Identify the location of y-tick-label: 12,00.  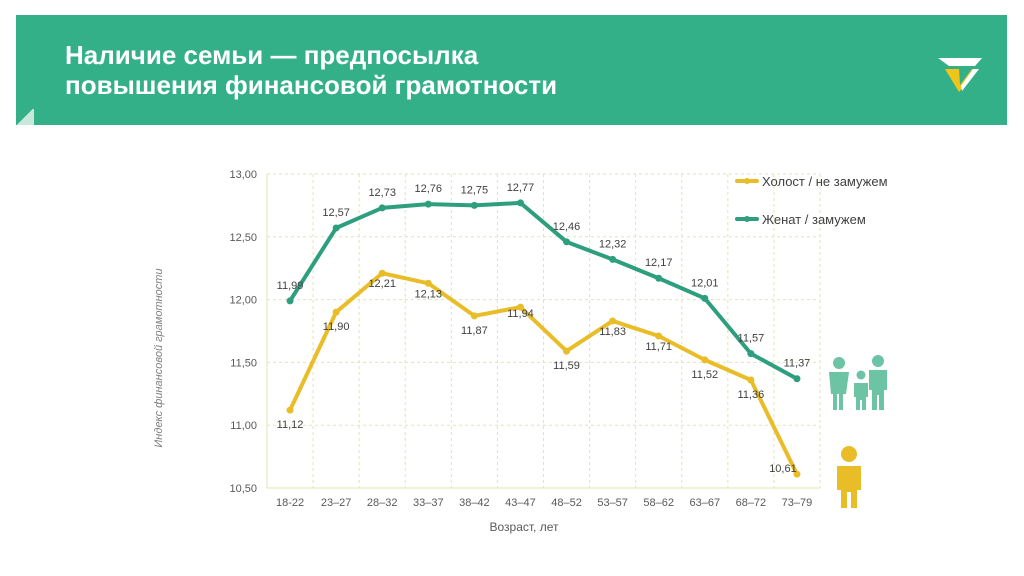
(243, 301).